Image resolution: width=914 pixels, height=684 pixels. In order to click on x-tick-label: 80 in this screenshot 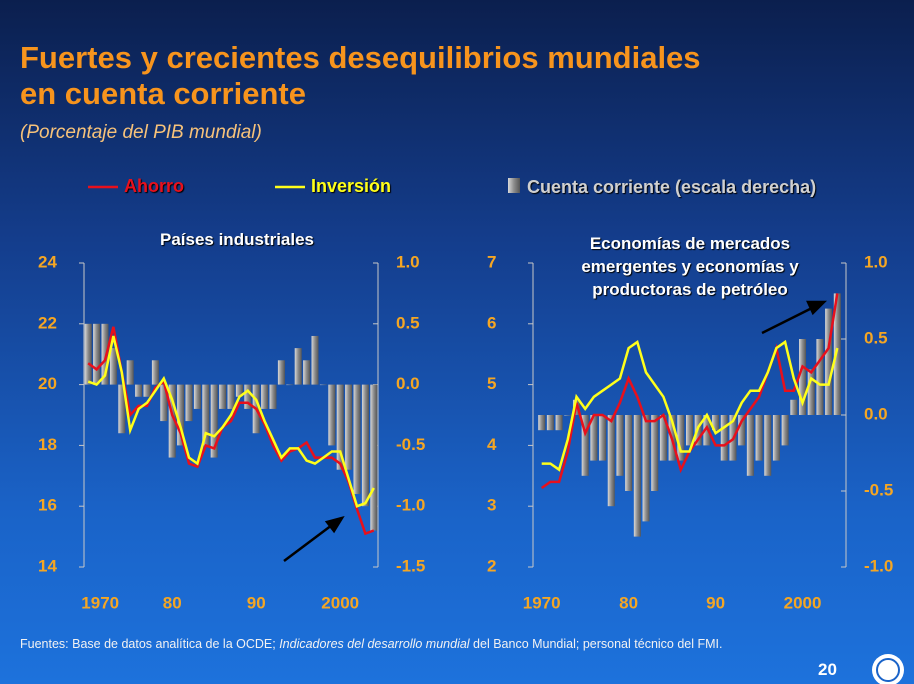, I will do `click(172, 602)`.